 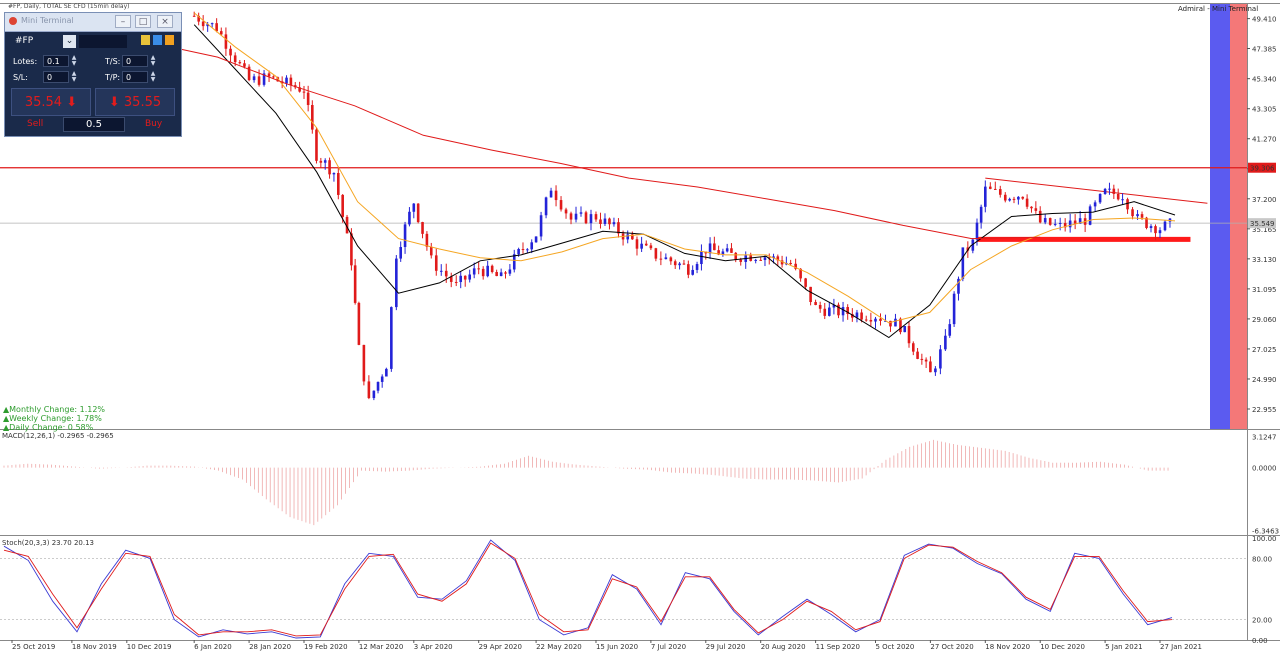 I want to click on sl-stepper: ▲ ▼, so click(x=74, y=76).